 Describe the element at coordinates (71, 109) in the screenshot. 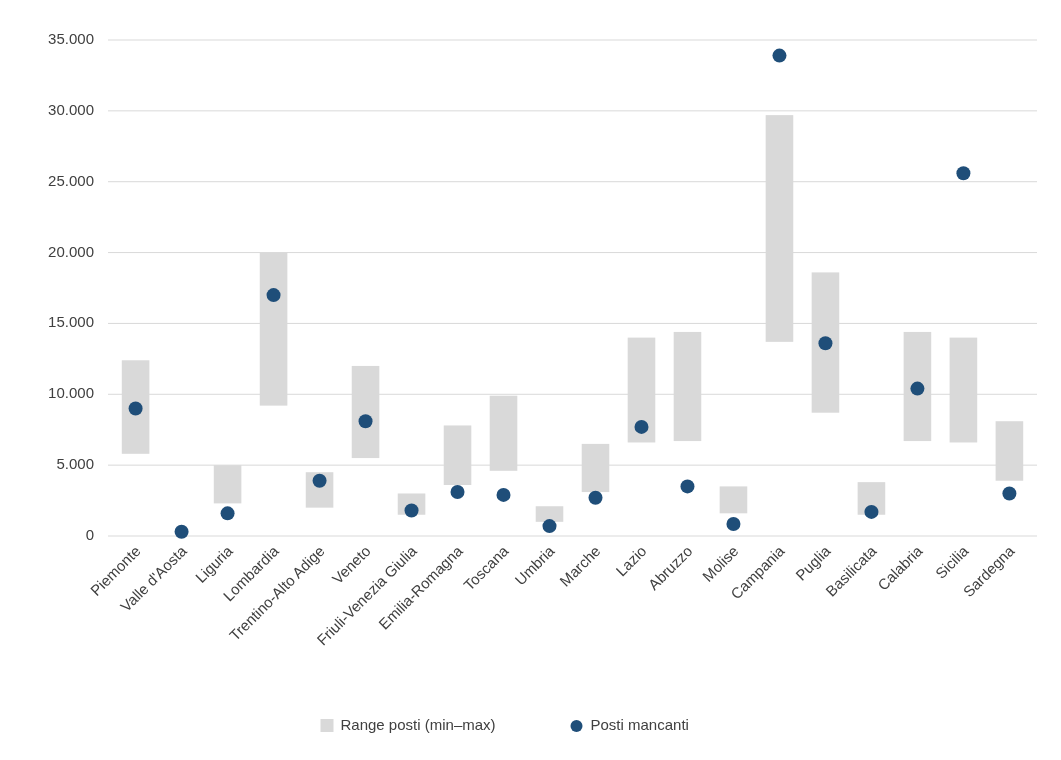

I see `y-tick-label: 30.000` at that location.